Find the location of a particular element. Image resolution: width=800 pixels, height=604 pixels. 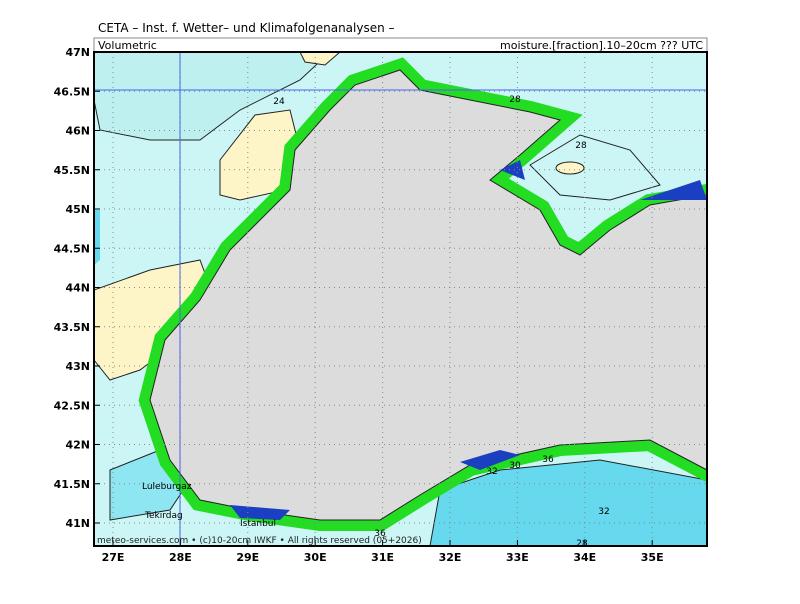

lon-label: 27E is located at coordinates (113, 557).